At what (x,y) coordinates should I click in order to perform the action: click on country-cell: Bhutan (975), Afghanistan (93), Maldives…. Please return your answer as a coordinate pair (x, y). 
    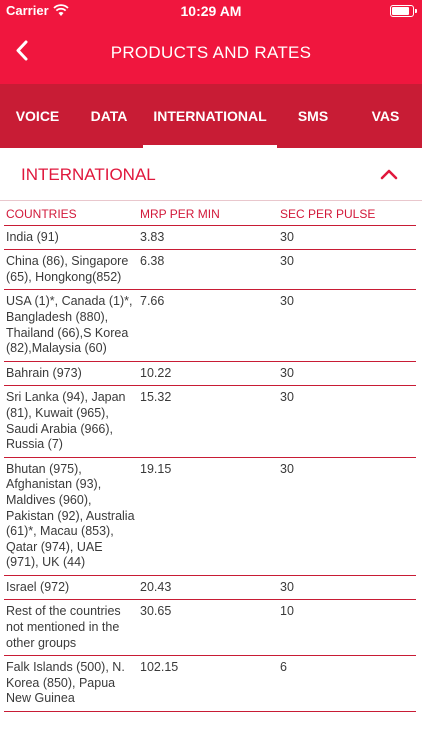
    Looking at the image, I should click on (70, 515).